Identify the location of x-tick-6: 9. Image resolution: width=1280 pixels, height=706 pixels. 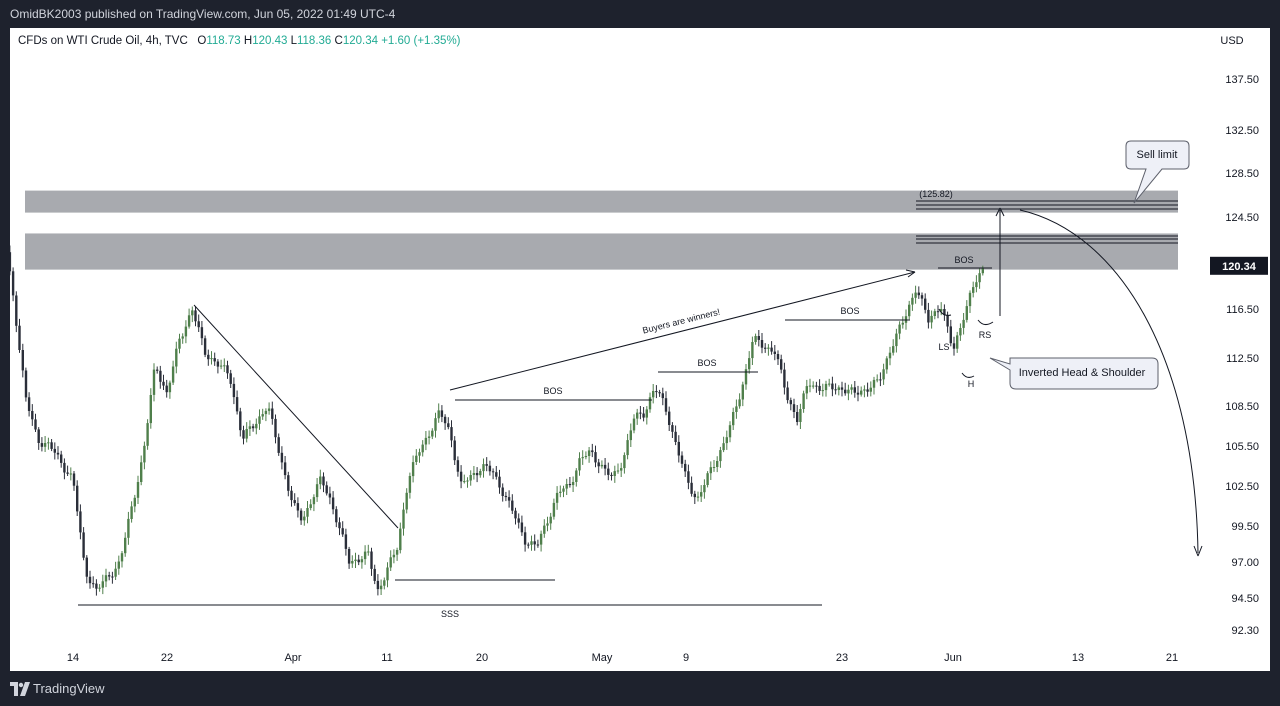
(686, 658).